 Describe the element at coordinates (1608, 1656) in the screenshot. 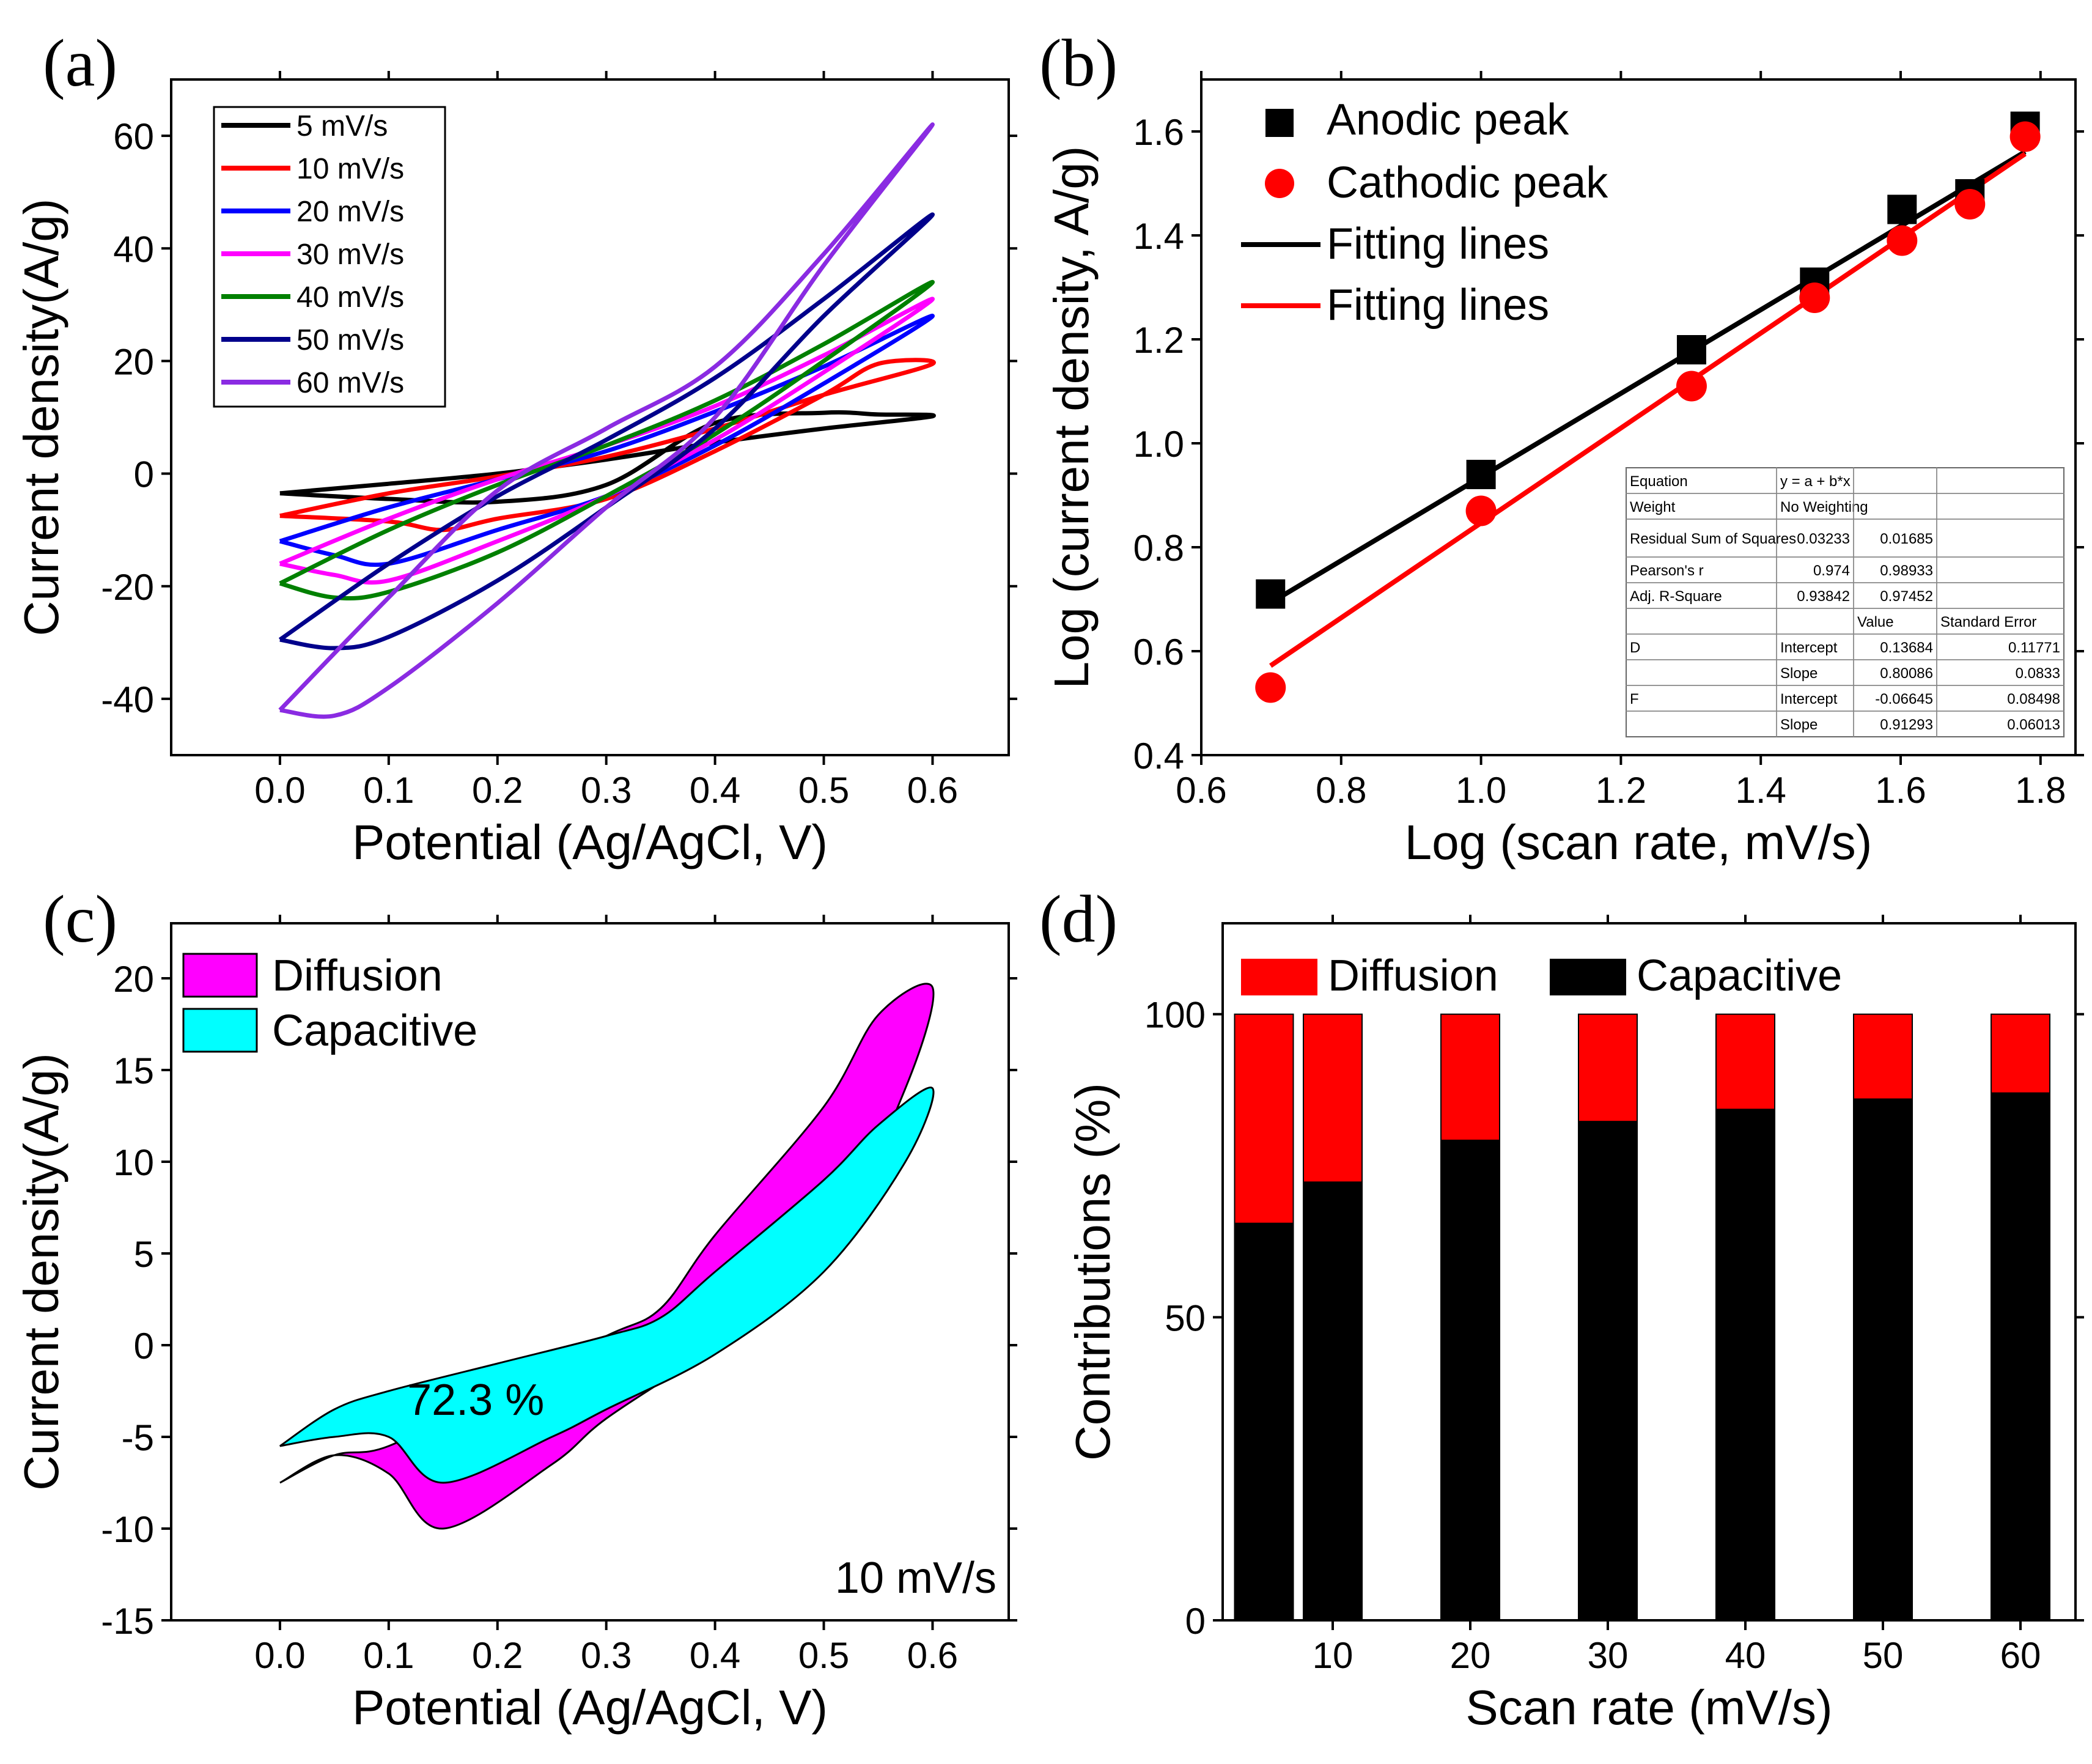

I see `x-tick-label: 30` at that location.